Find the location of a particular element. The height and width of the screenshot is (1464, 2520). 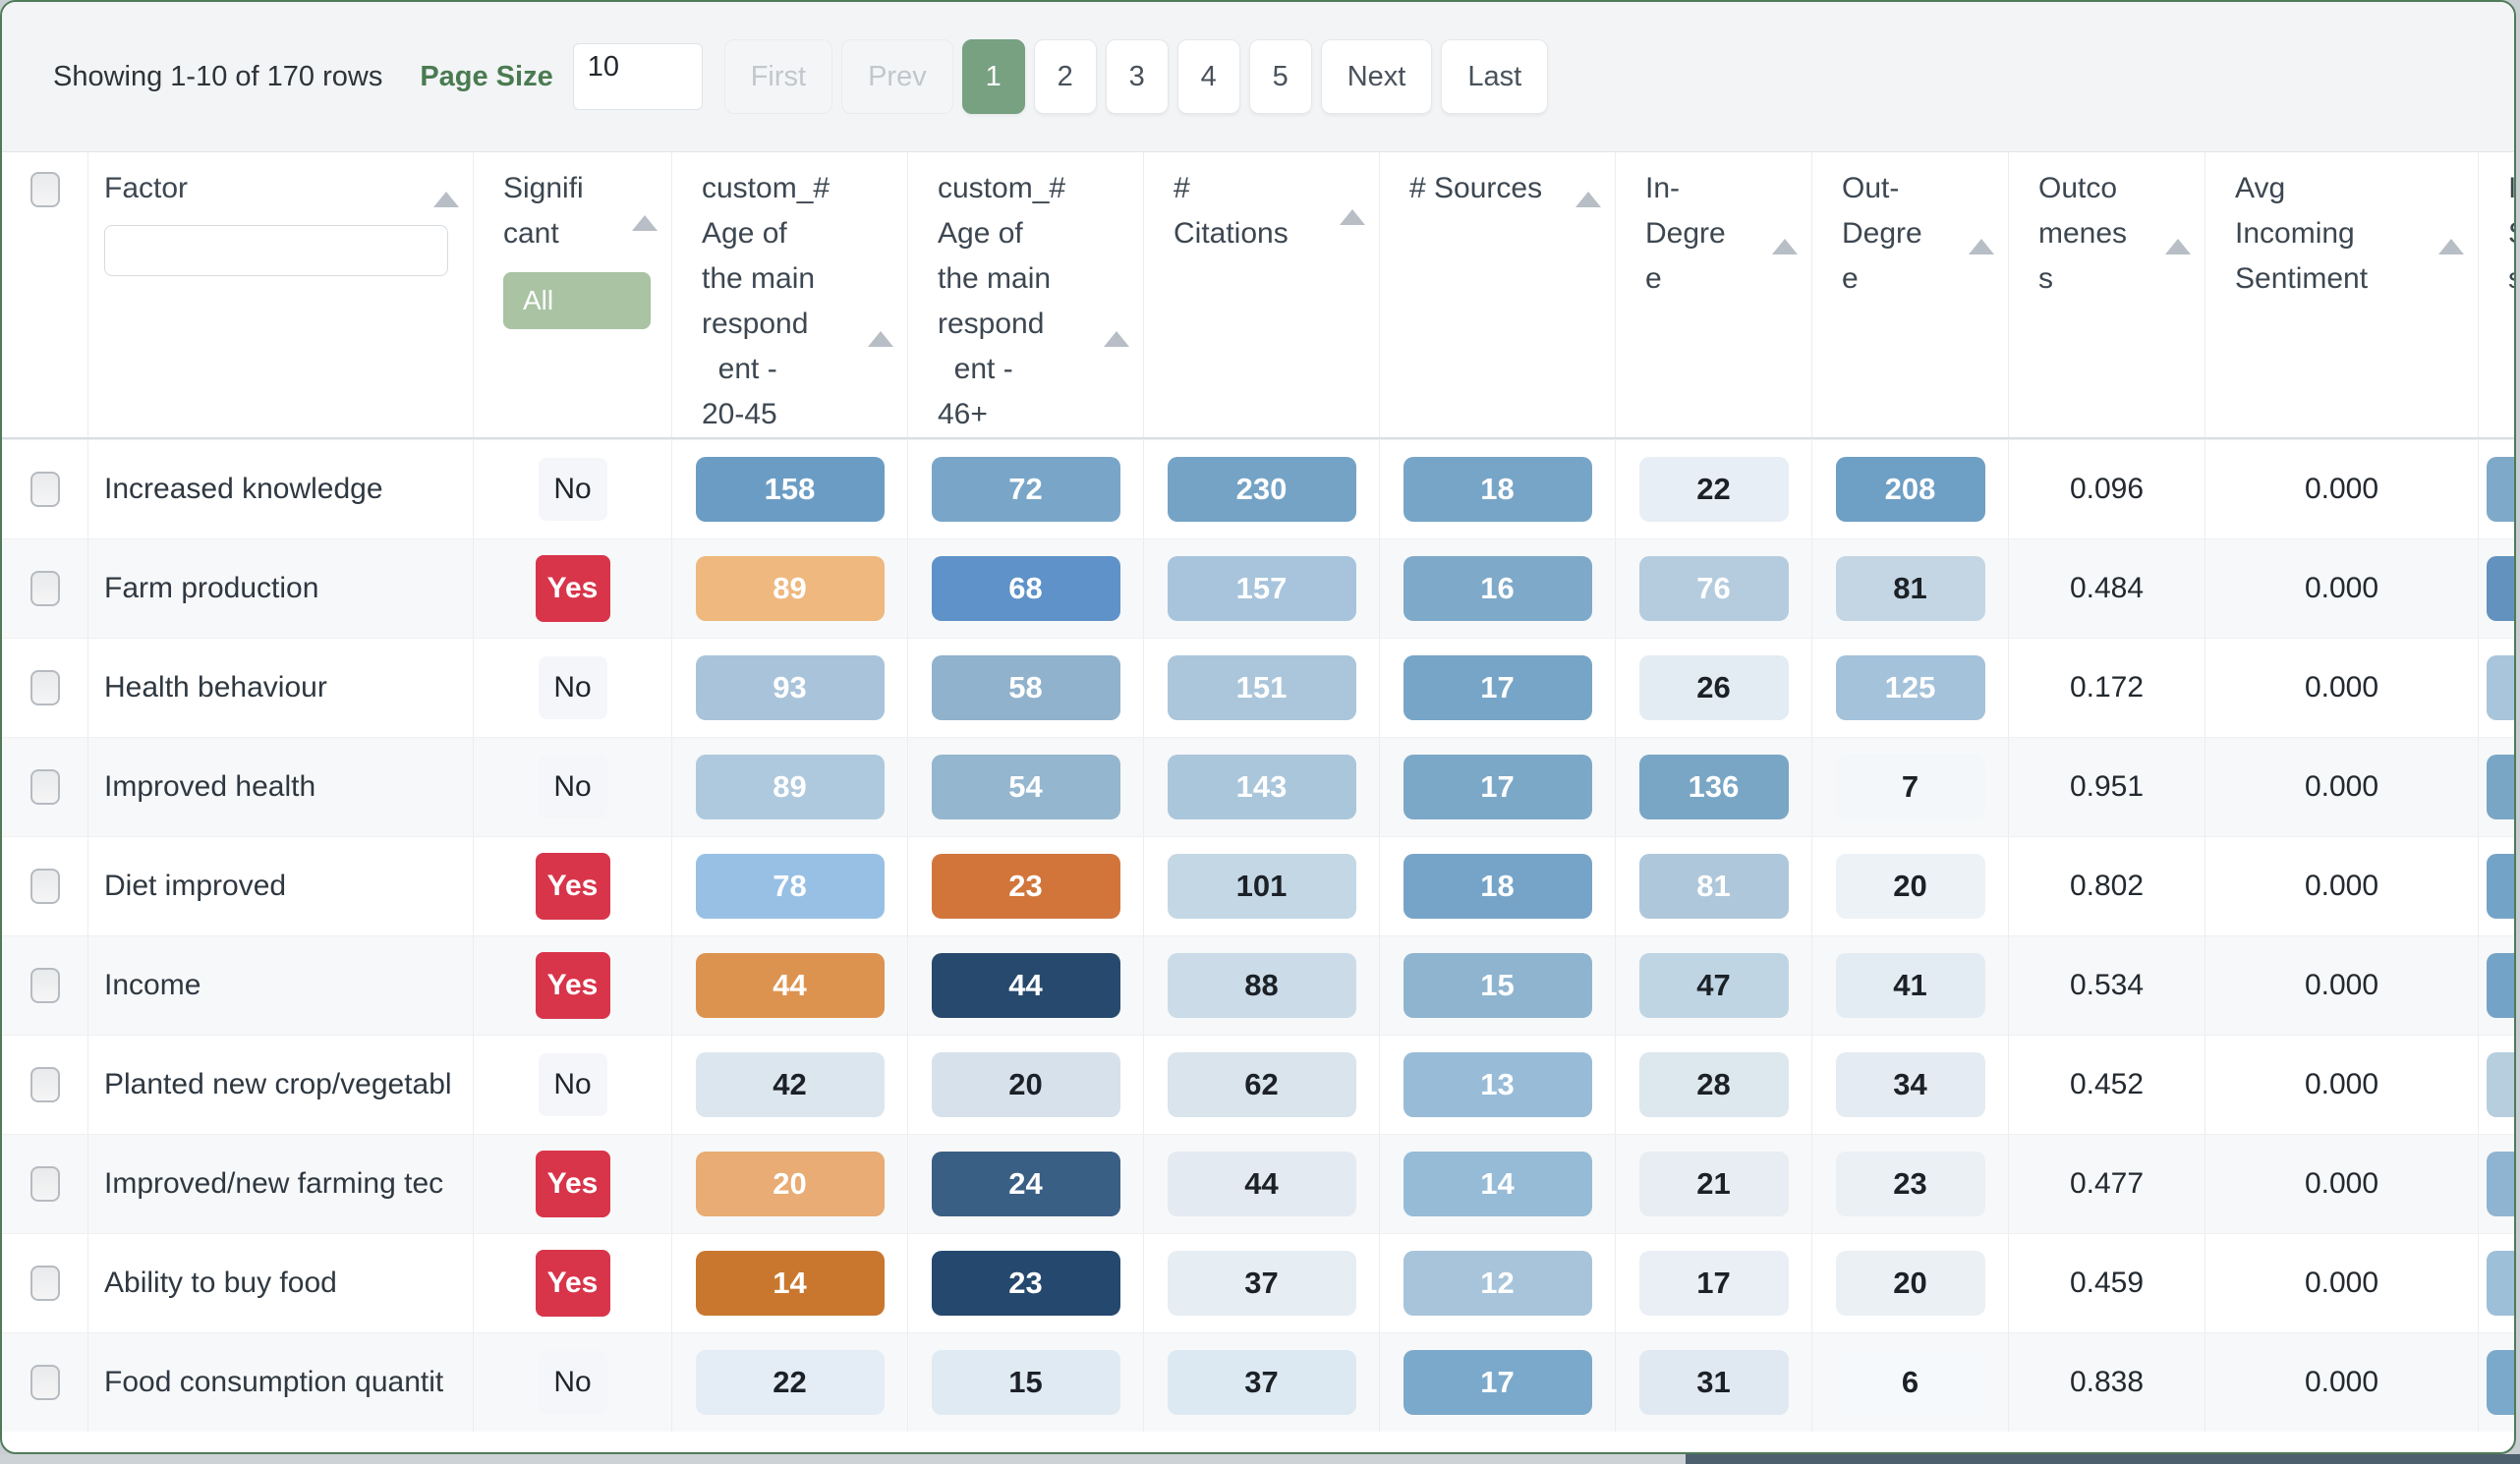

horizontal-scrollbar-thumb is located at coordinates (2103, 1459).